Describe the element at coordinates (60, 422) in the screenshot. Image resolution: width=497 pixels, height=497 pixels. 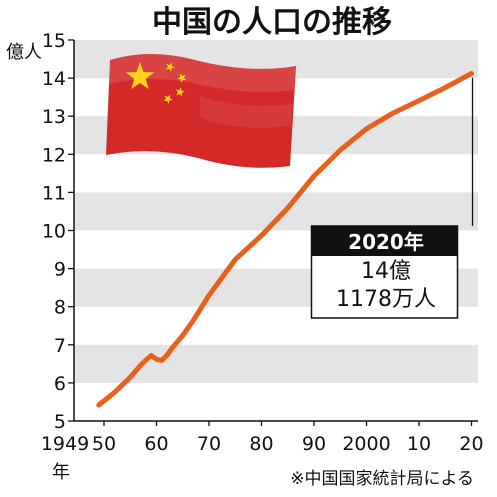
I see `y-tick-label: 5` at that location.